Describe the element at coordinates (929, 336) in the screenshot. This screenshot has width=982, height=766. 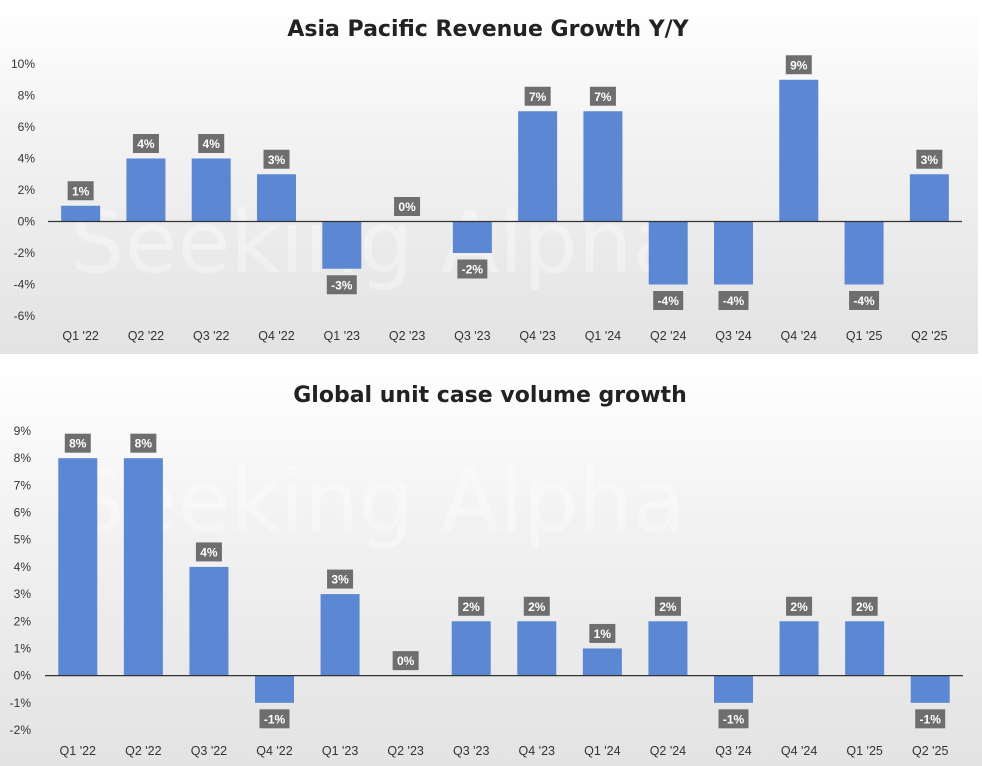
I see `x-tick-label: Q2 '25` at that location.